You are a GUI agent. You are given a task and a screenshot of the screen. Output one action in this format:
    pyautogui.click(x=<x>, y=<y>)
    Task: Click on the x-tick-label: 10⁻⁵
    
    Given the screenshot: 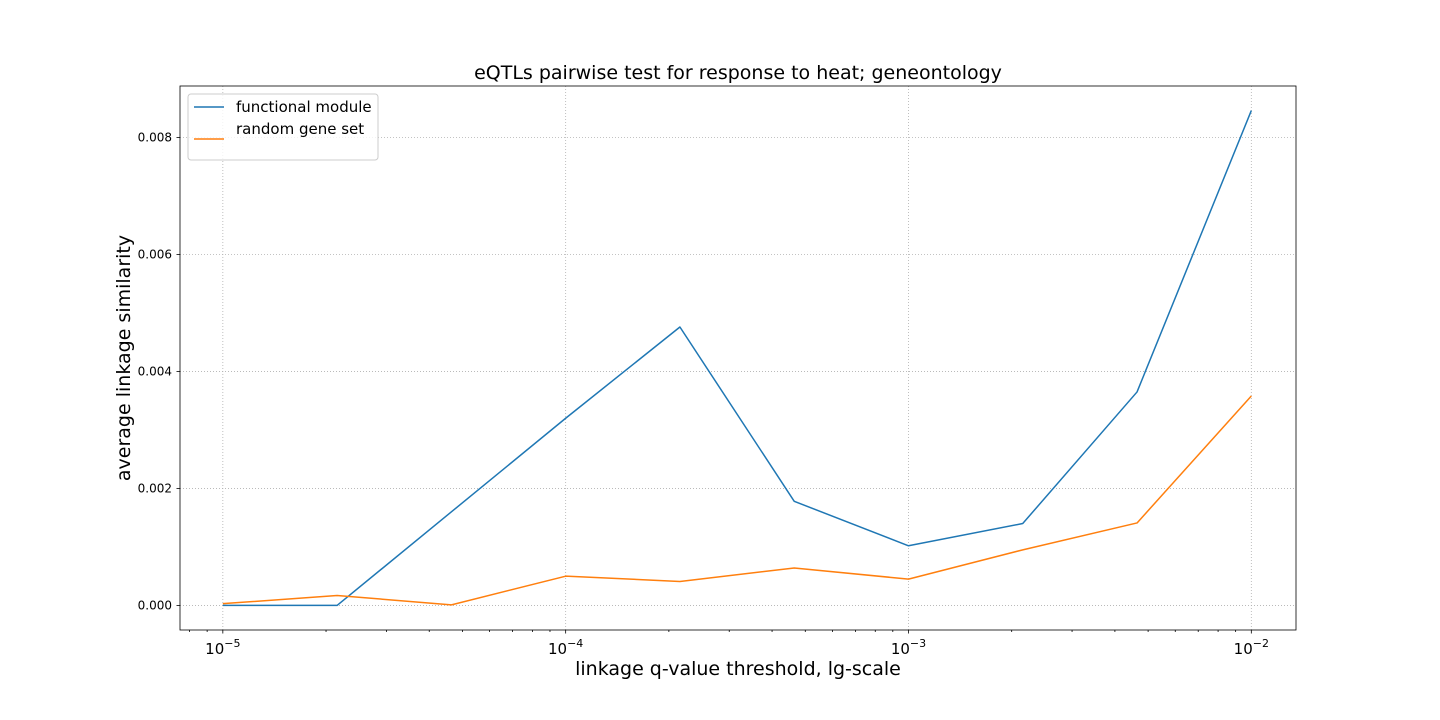 What is the action you would take?
    pyautogui.click(x=222, y=647)
    